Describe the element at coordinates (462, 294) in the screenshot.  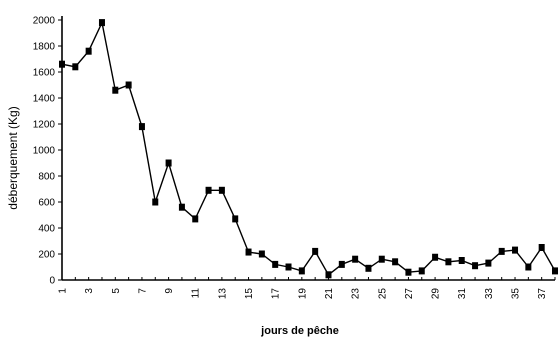
I see `x-tick-label: 31` at that location.